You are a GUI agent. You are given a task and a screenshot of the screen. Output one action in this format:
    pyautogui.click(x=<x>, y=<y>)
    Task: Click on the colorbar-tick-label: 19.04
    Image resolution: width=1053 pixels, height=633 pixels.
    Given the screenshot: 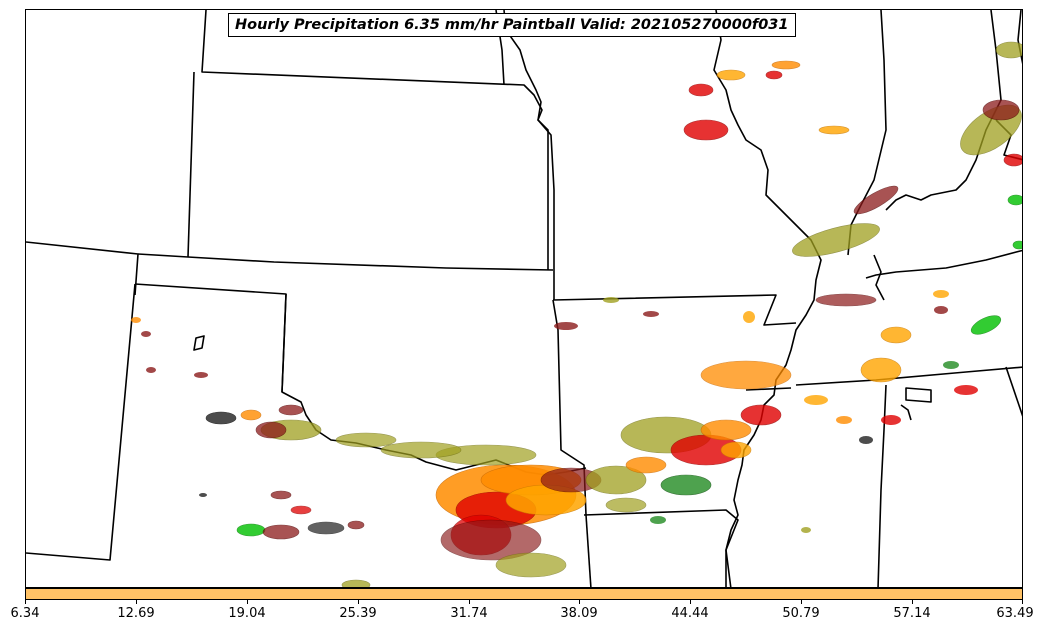 What is the action you would take?
    pyautogui.click(x=247, y=613)
    